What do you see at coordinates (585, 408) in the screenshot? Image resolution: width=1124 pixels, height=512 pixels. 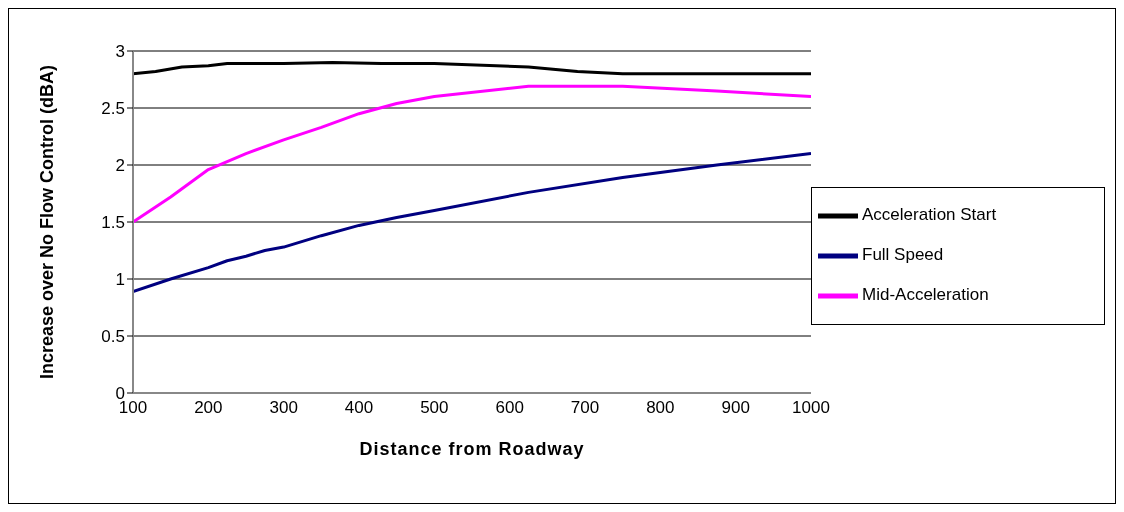 I see `x-tick-label: 700` at bounding box center [585, 408].